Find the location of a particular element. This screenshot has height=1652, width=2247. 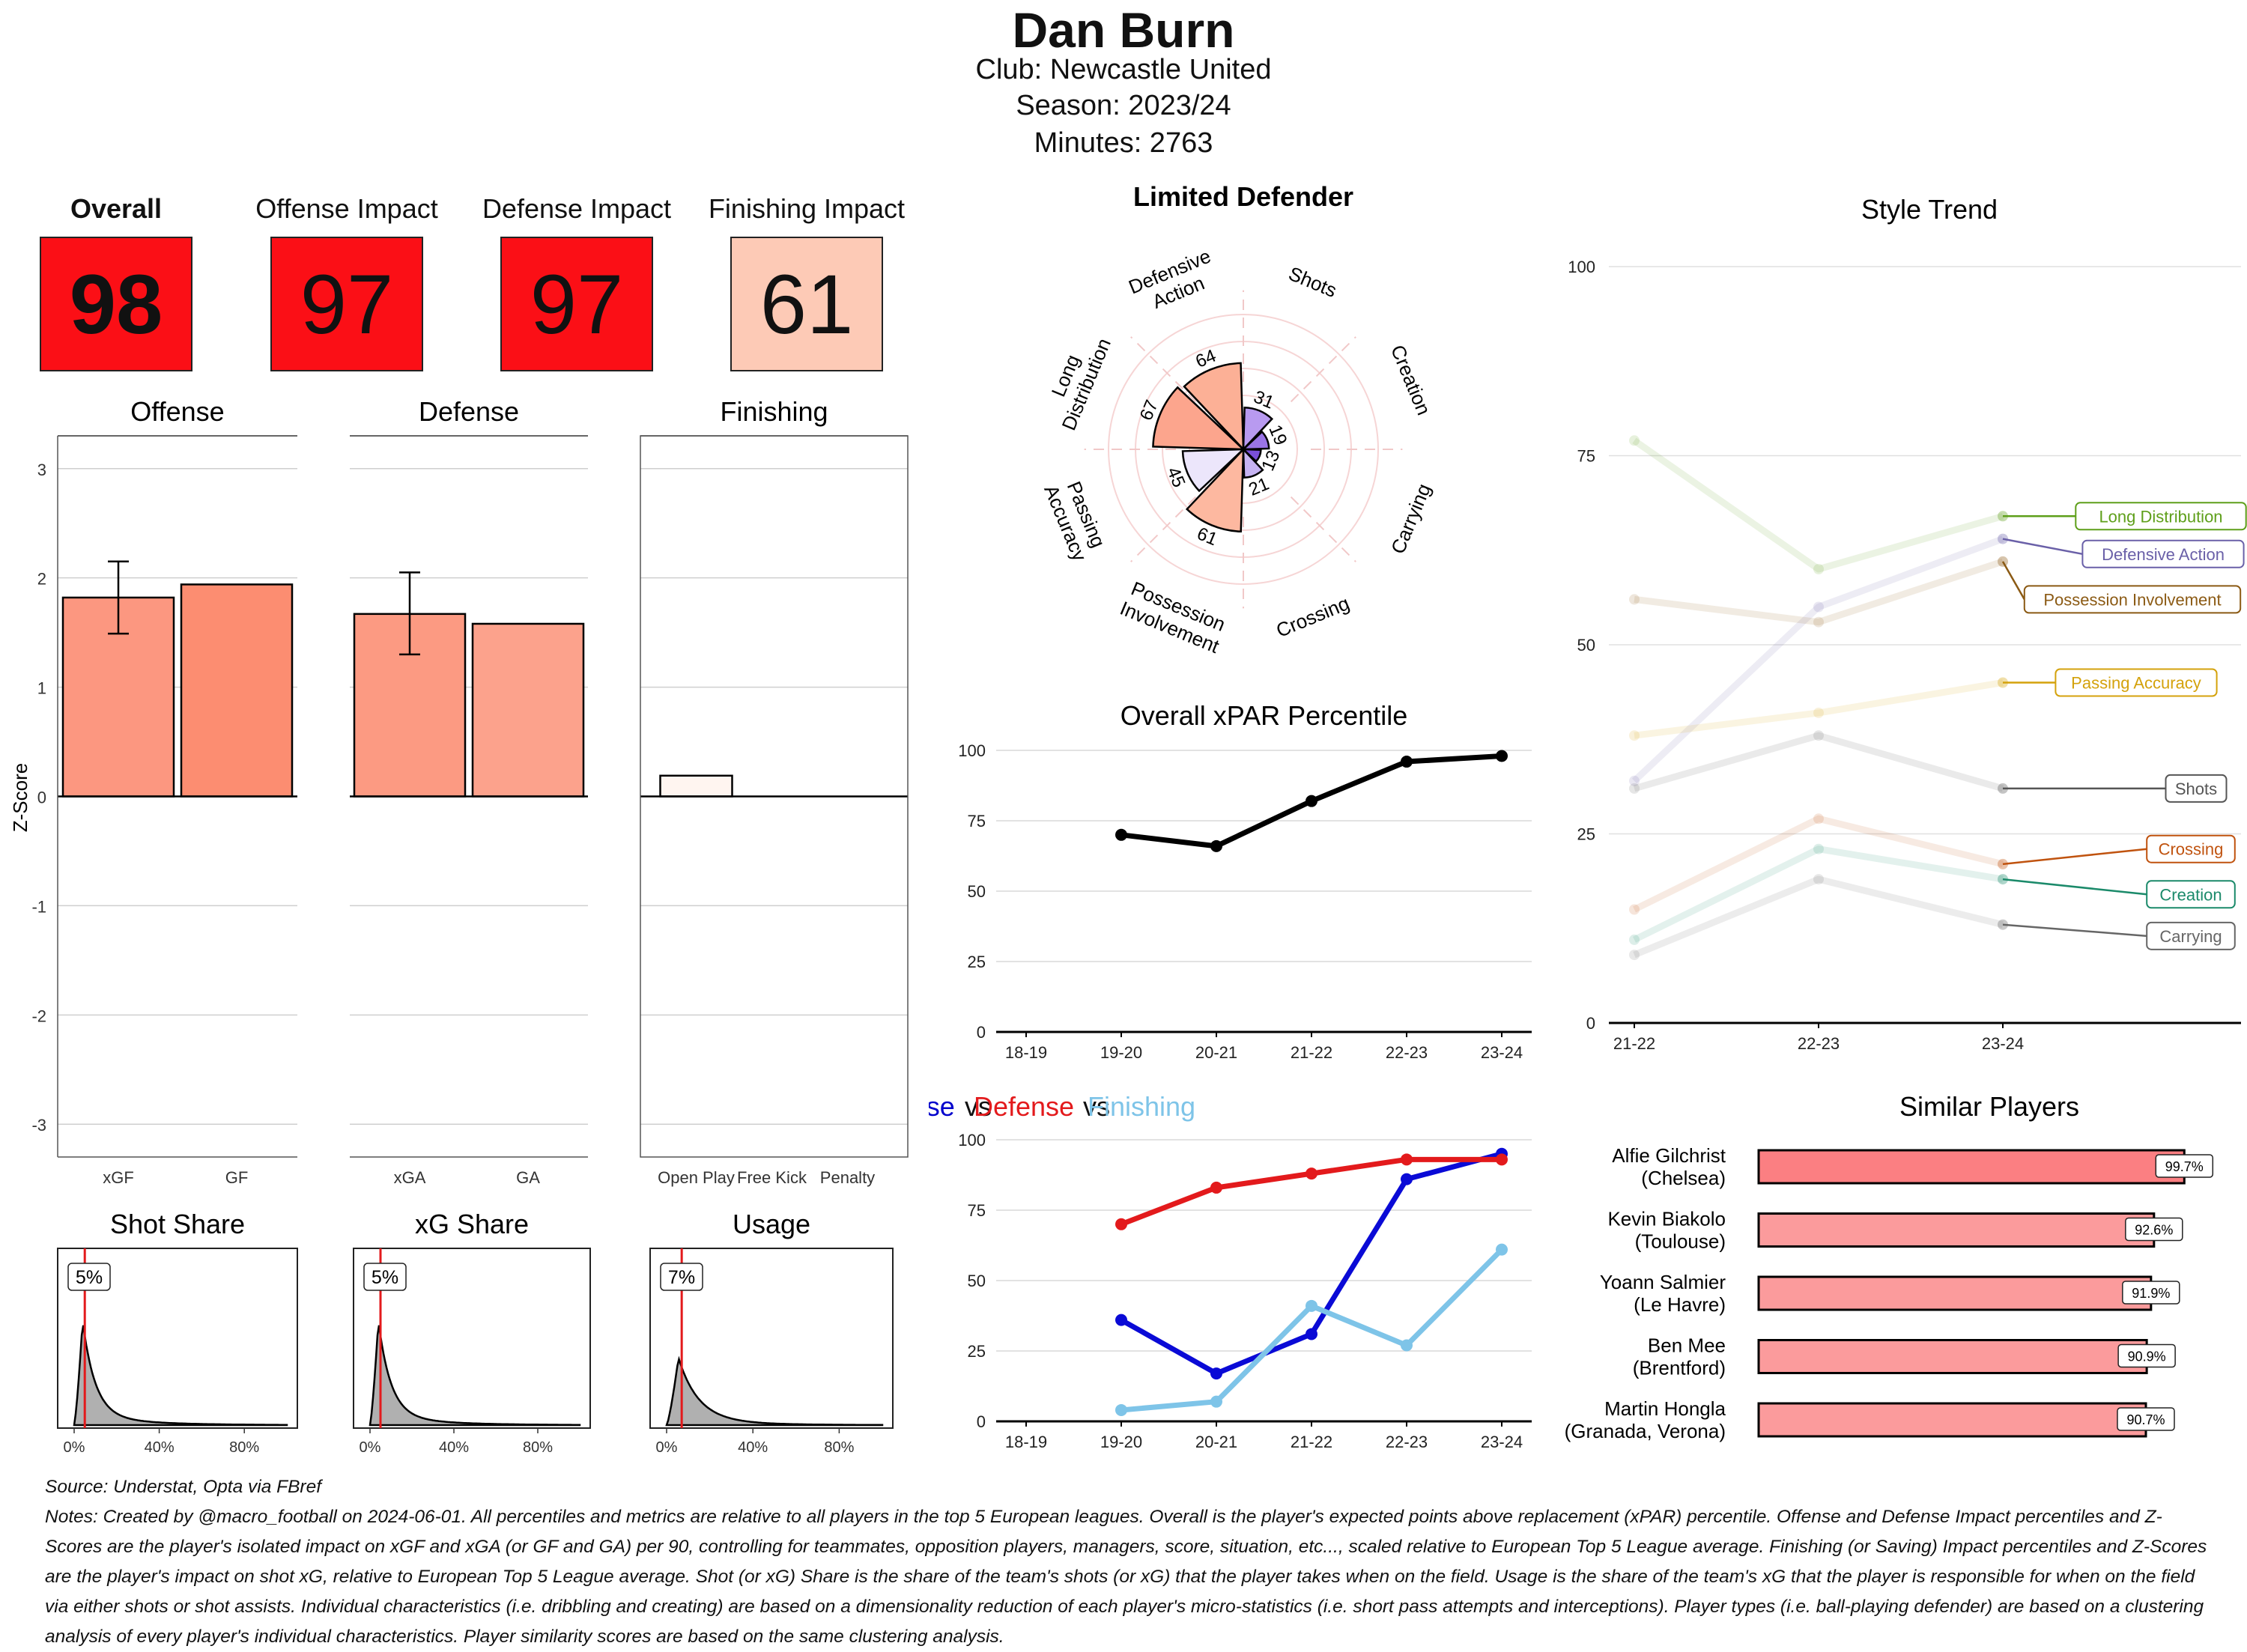

y-tick-label: 75 is located at coordinates (977, 1210).